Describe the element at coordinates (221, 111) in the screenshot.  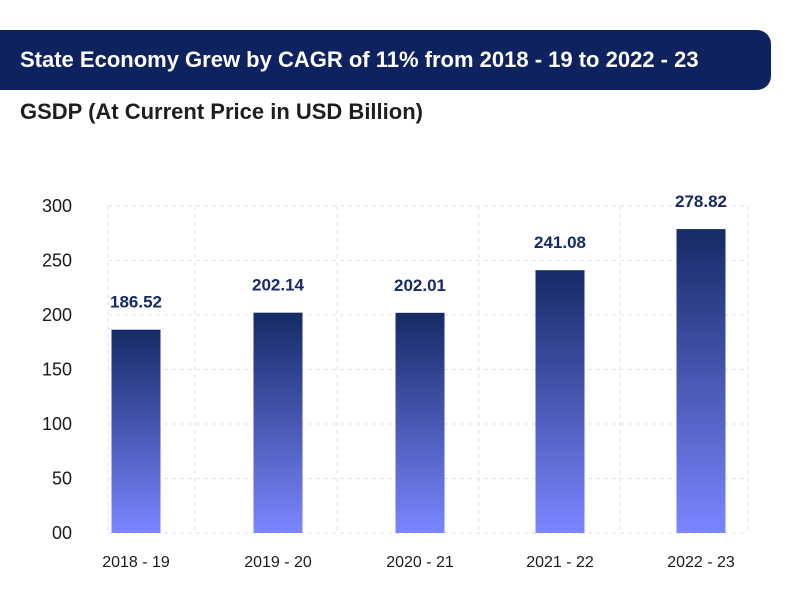
I see `chart-subtitle: GSDP (At Current Price in USD Billion)` at that location.